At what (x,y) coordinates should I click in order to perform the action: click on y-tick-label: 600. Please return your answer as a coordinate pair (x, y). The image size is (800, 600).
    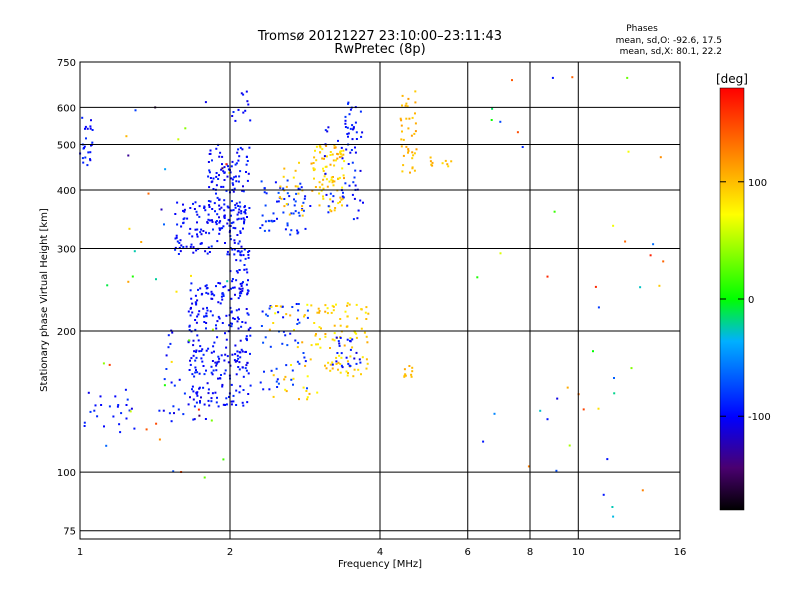
    Looking at the image, I should click on (66, 108).